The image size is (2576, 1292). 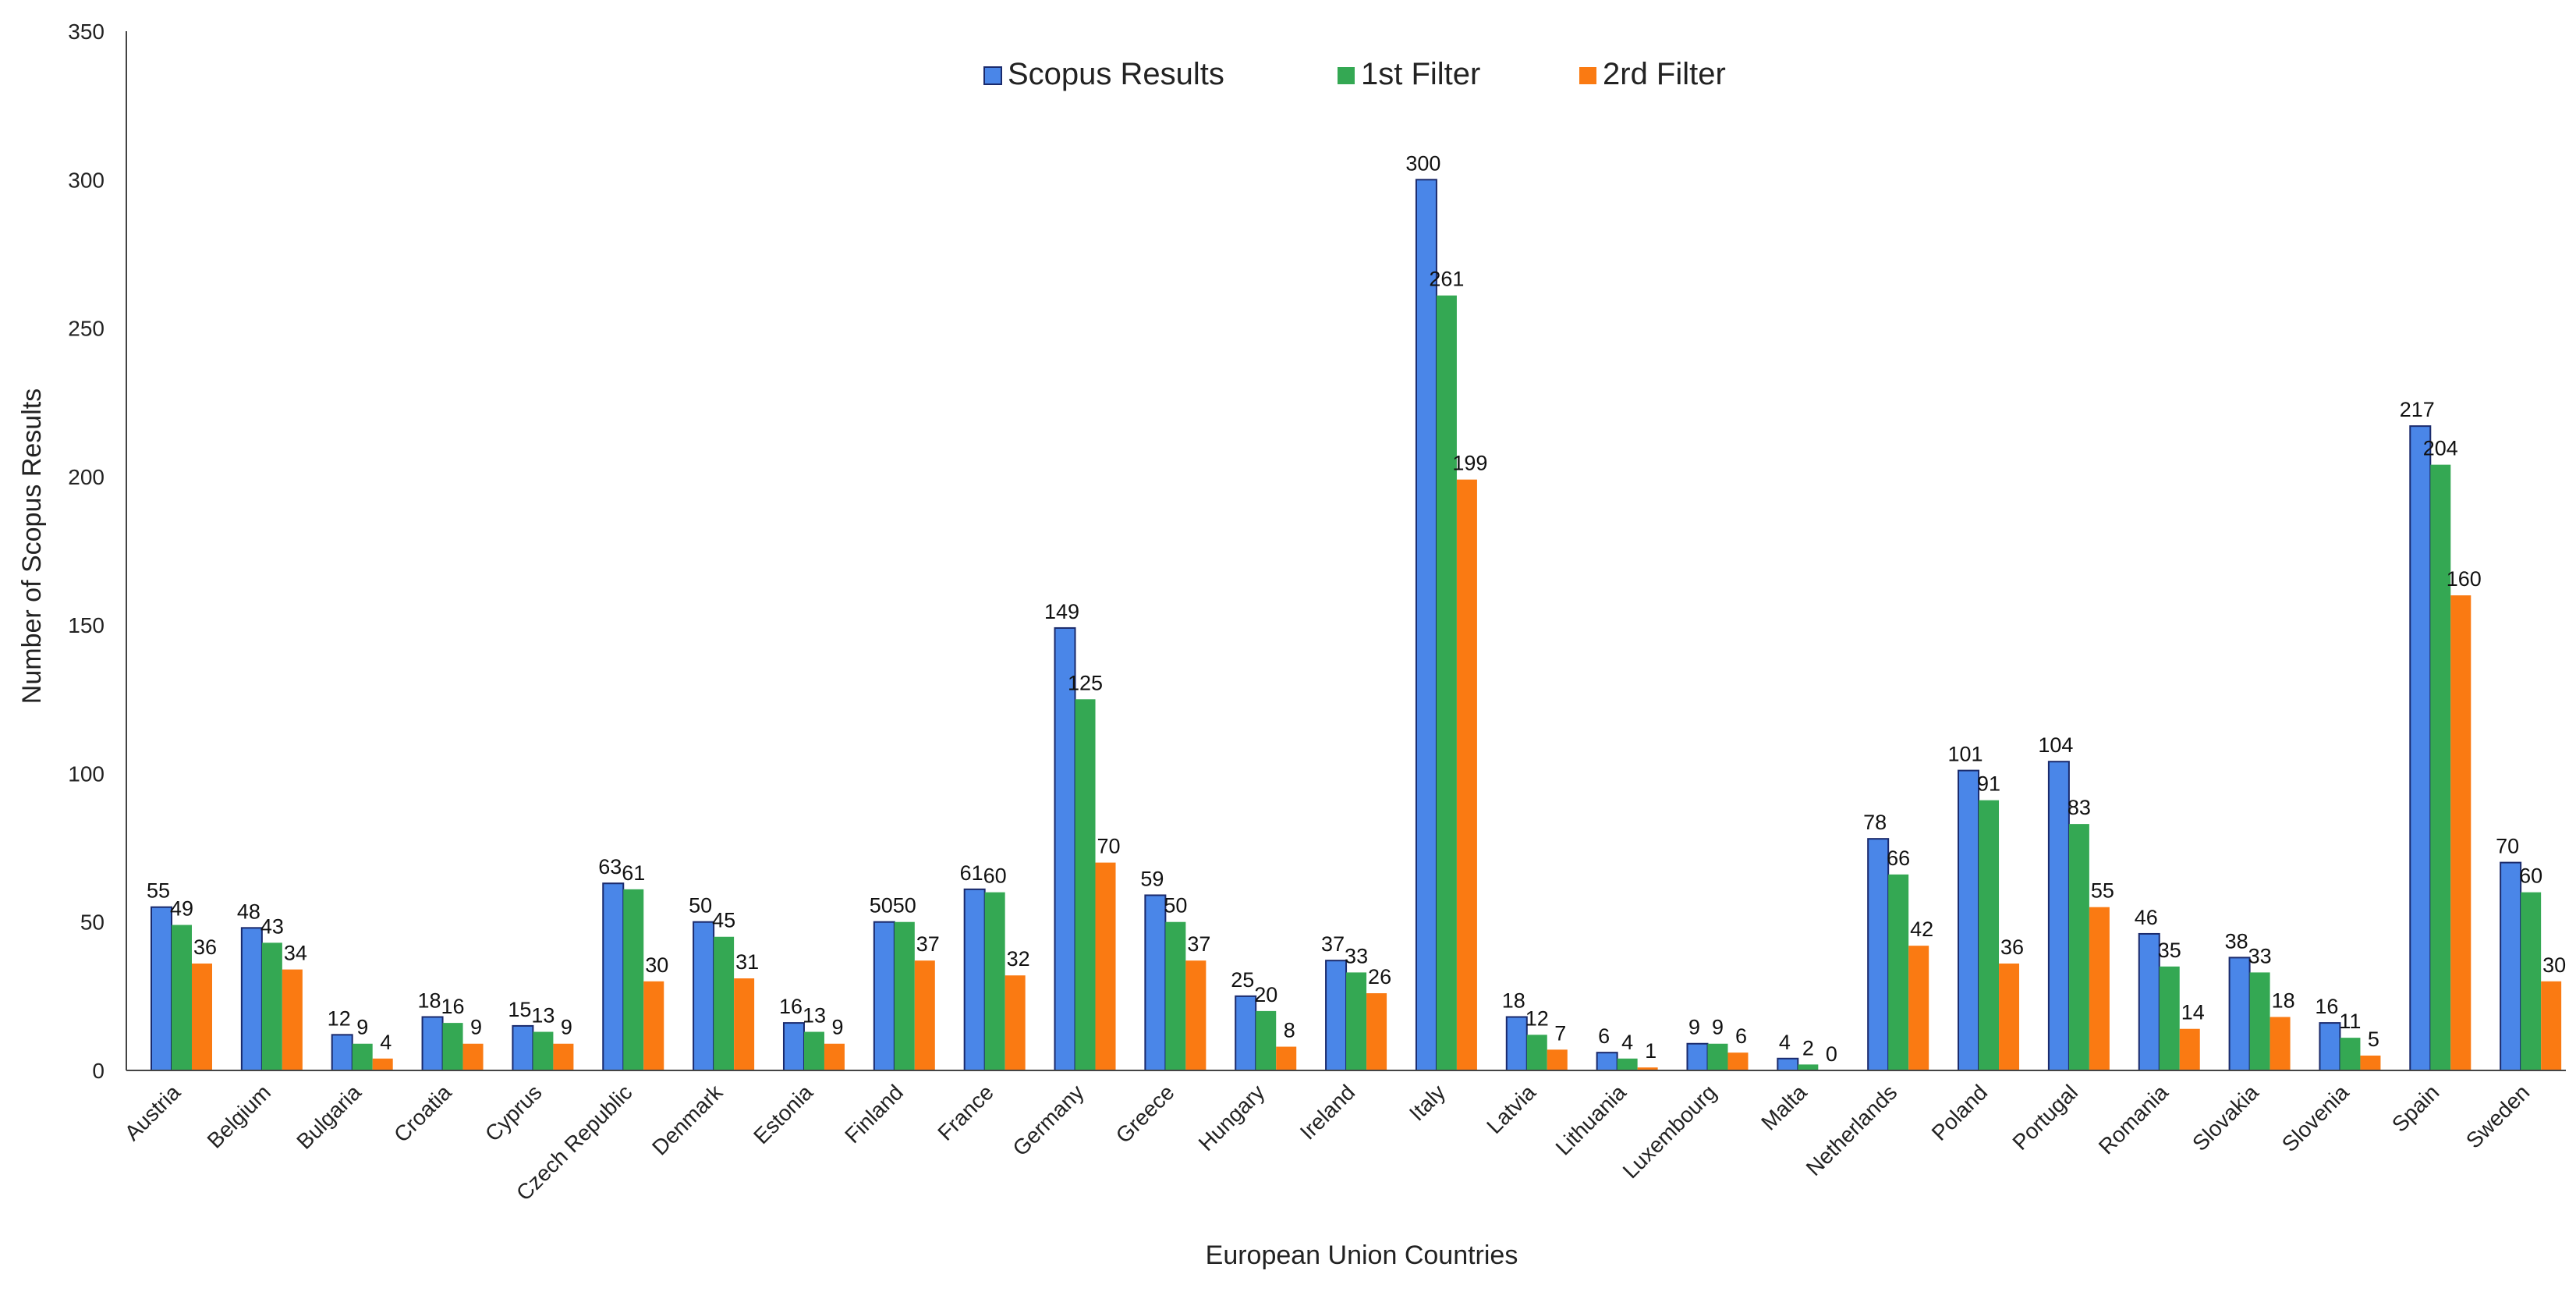 I want to click on data-label-first-filter: 204, so click(x=2441, y=448).